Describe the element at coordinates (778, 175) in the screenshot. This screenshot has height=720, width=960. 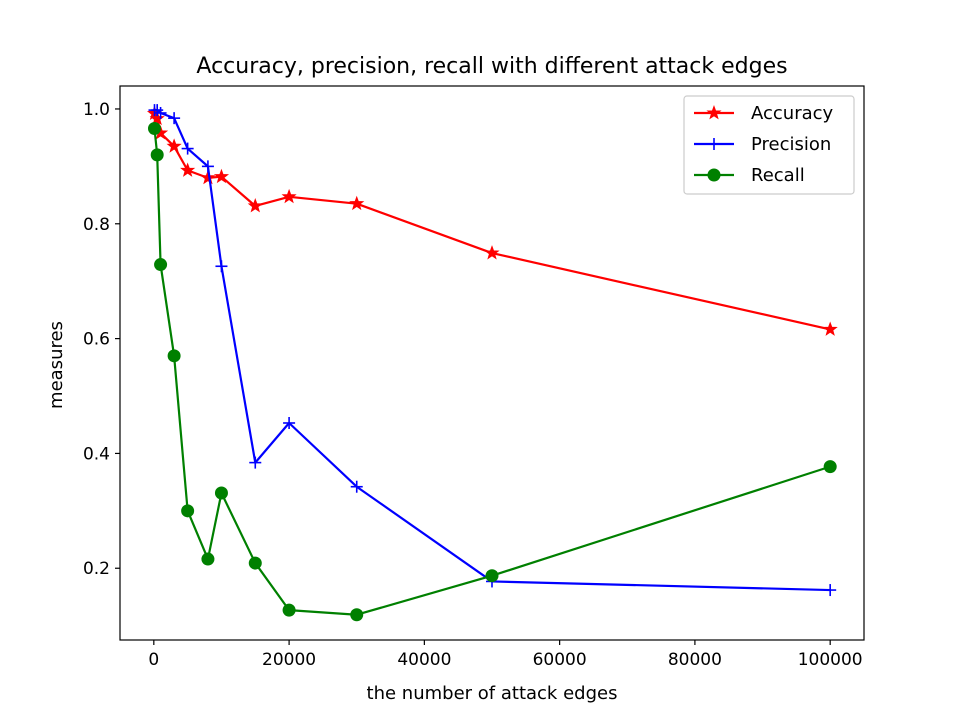
I see `legend-label-recall: Recall` at that location.